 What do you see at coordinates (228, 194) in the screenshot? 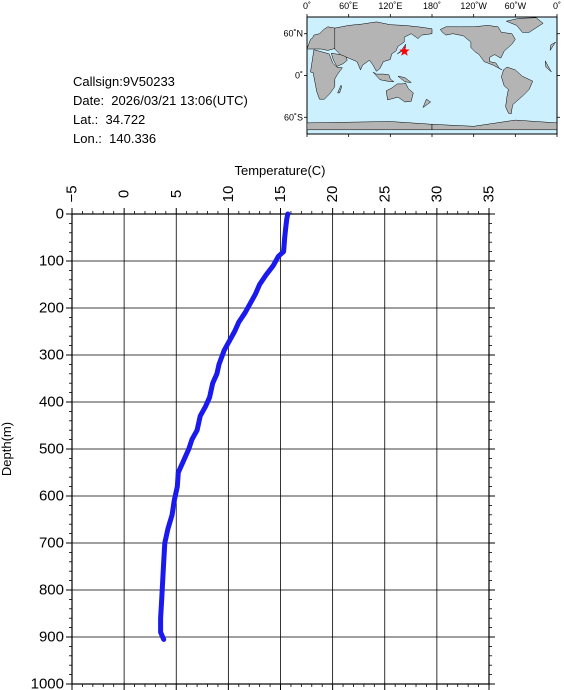
I see `x-tick-label: 10` at bounding box center [228, 194].